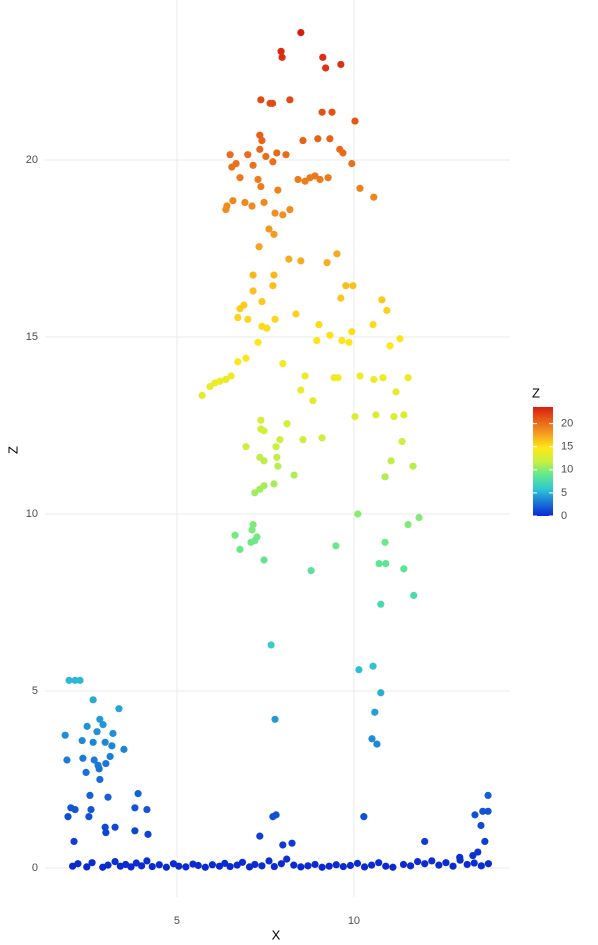 The width and height of the screenshot is (598, 945). What do you see at coordinates (354, 921) in the screenshot?
I see `x-tick-label: 10` at bounding box center [354, 921].